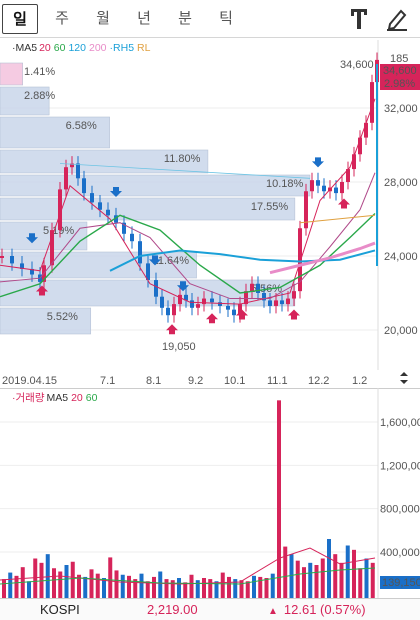 This screenshot has height=620, width=420. I want to click on x-axis-label: 8.1, so click(153, 381).